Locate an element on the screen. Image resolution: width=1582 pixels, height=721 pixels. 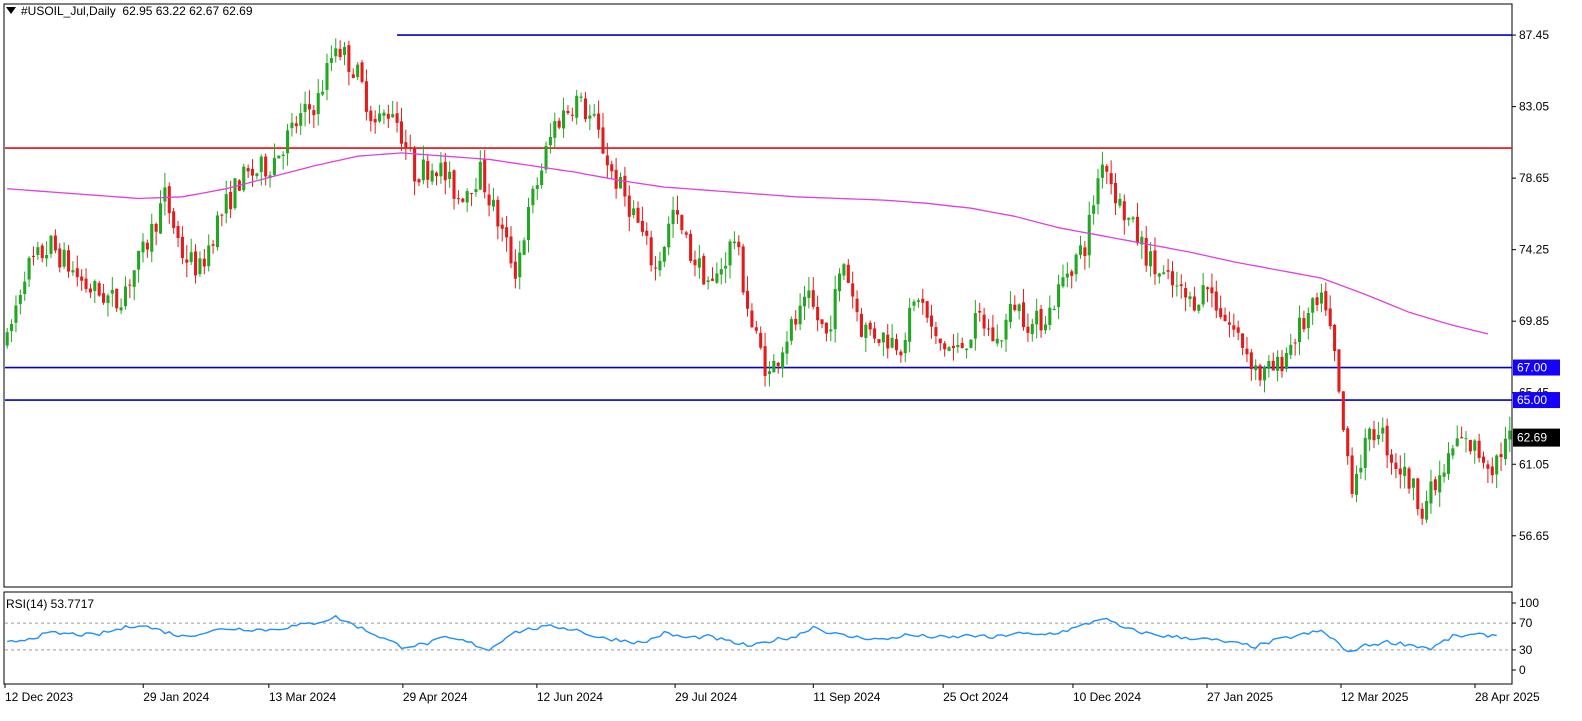
level-badge is located at coordinates (1536, 367).